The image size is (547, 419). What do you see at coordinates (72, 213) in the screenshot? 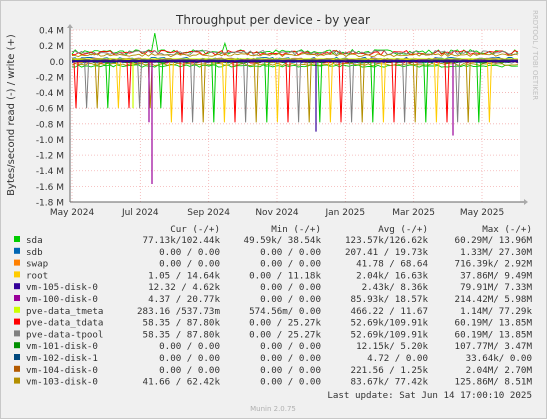
I see `x-tick-label: May 2024` at bounding box center [72, 213].